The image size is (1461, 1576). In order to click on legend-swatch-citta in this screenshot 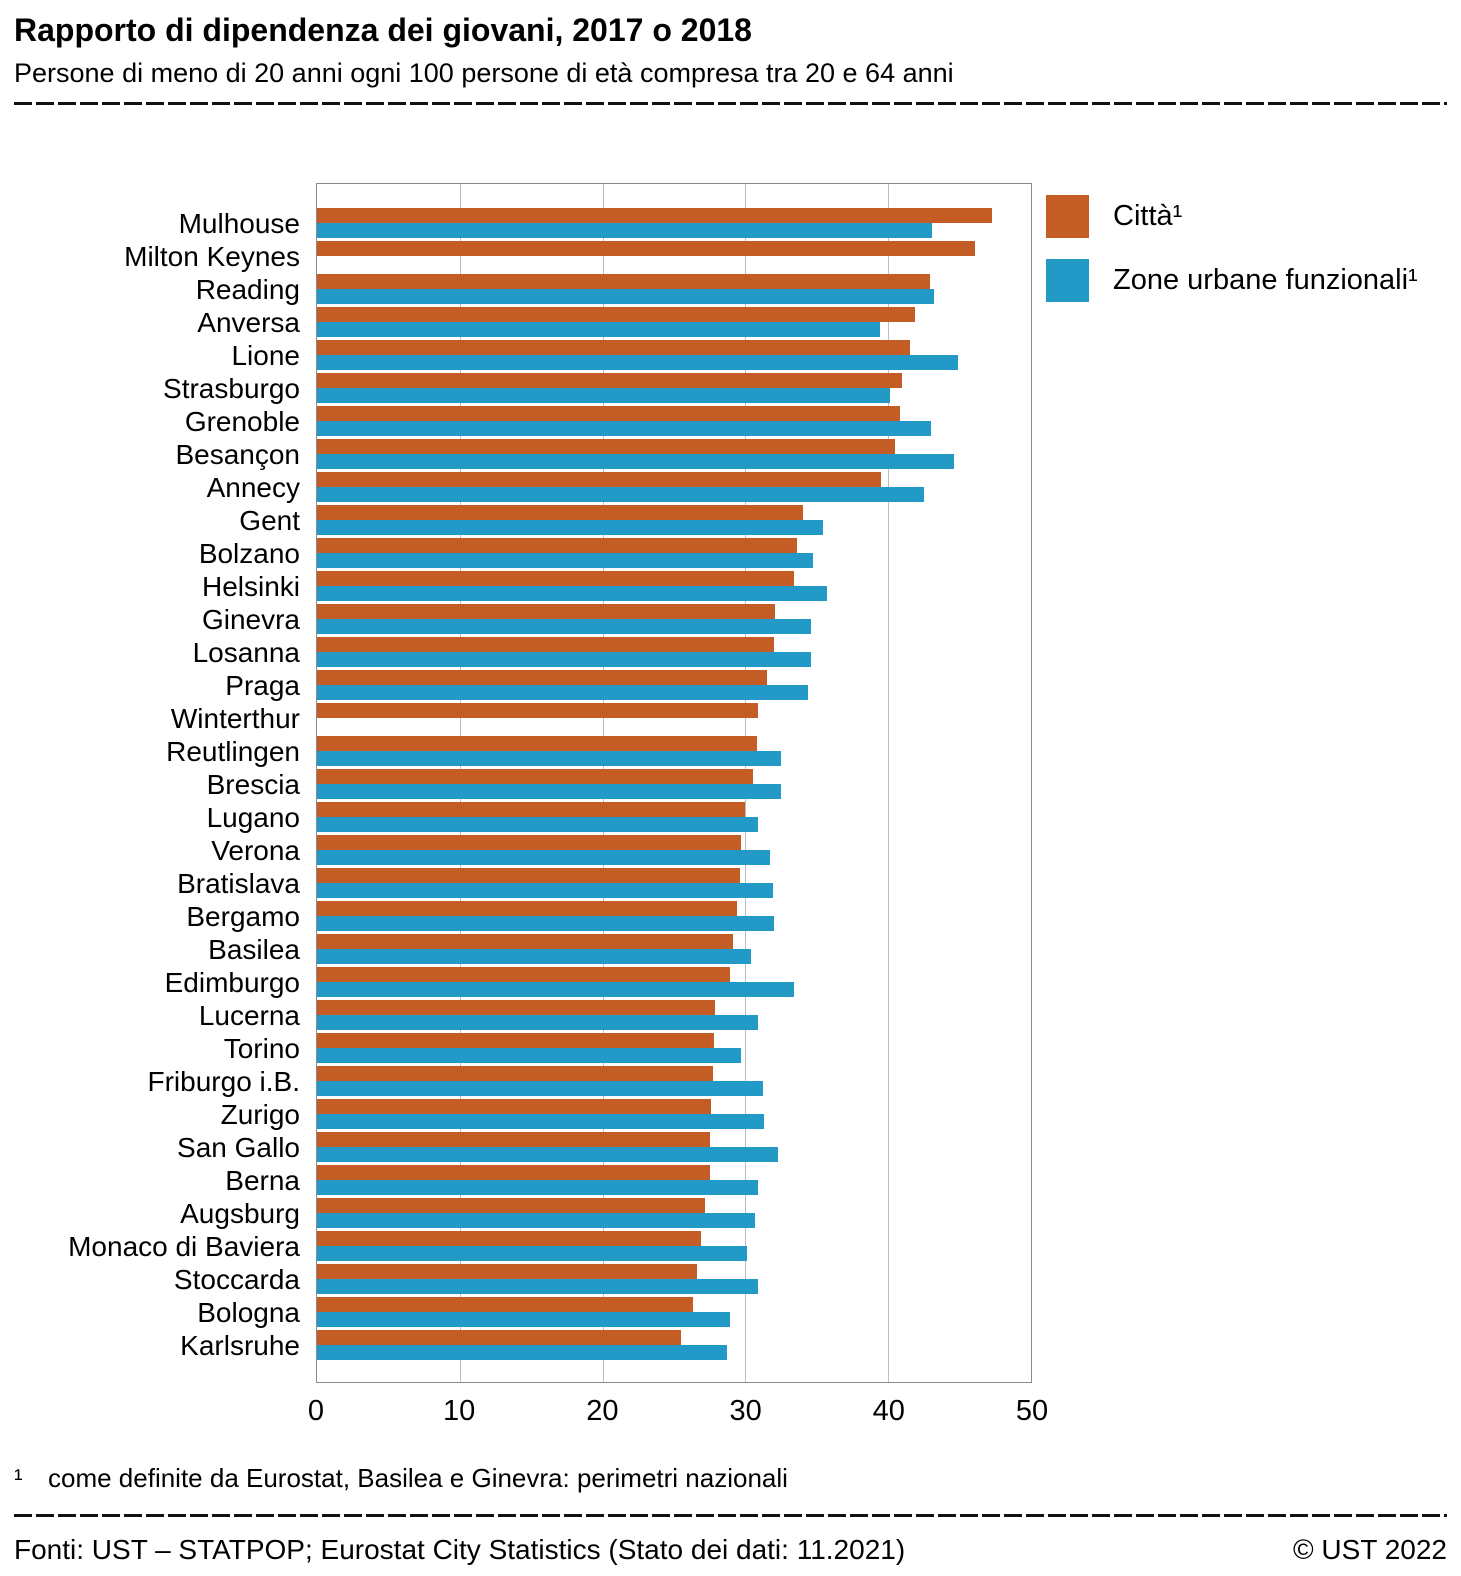, I will do `click(1067, 216)`.